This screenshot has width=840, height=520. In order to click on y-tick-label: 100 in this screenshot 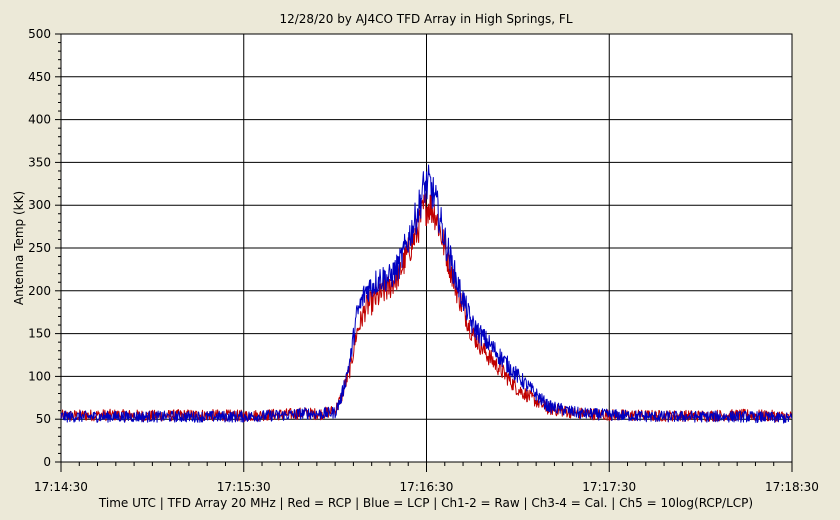, I will do `click(39, 376)`.